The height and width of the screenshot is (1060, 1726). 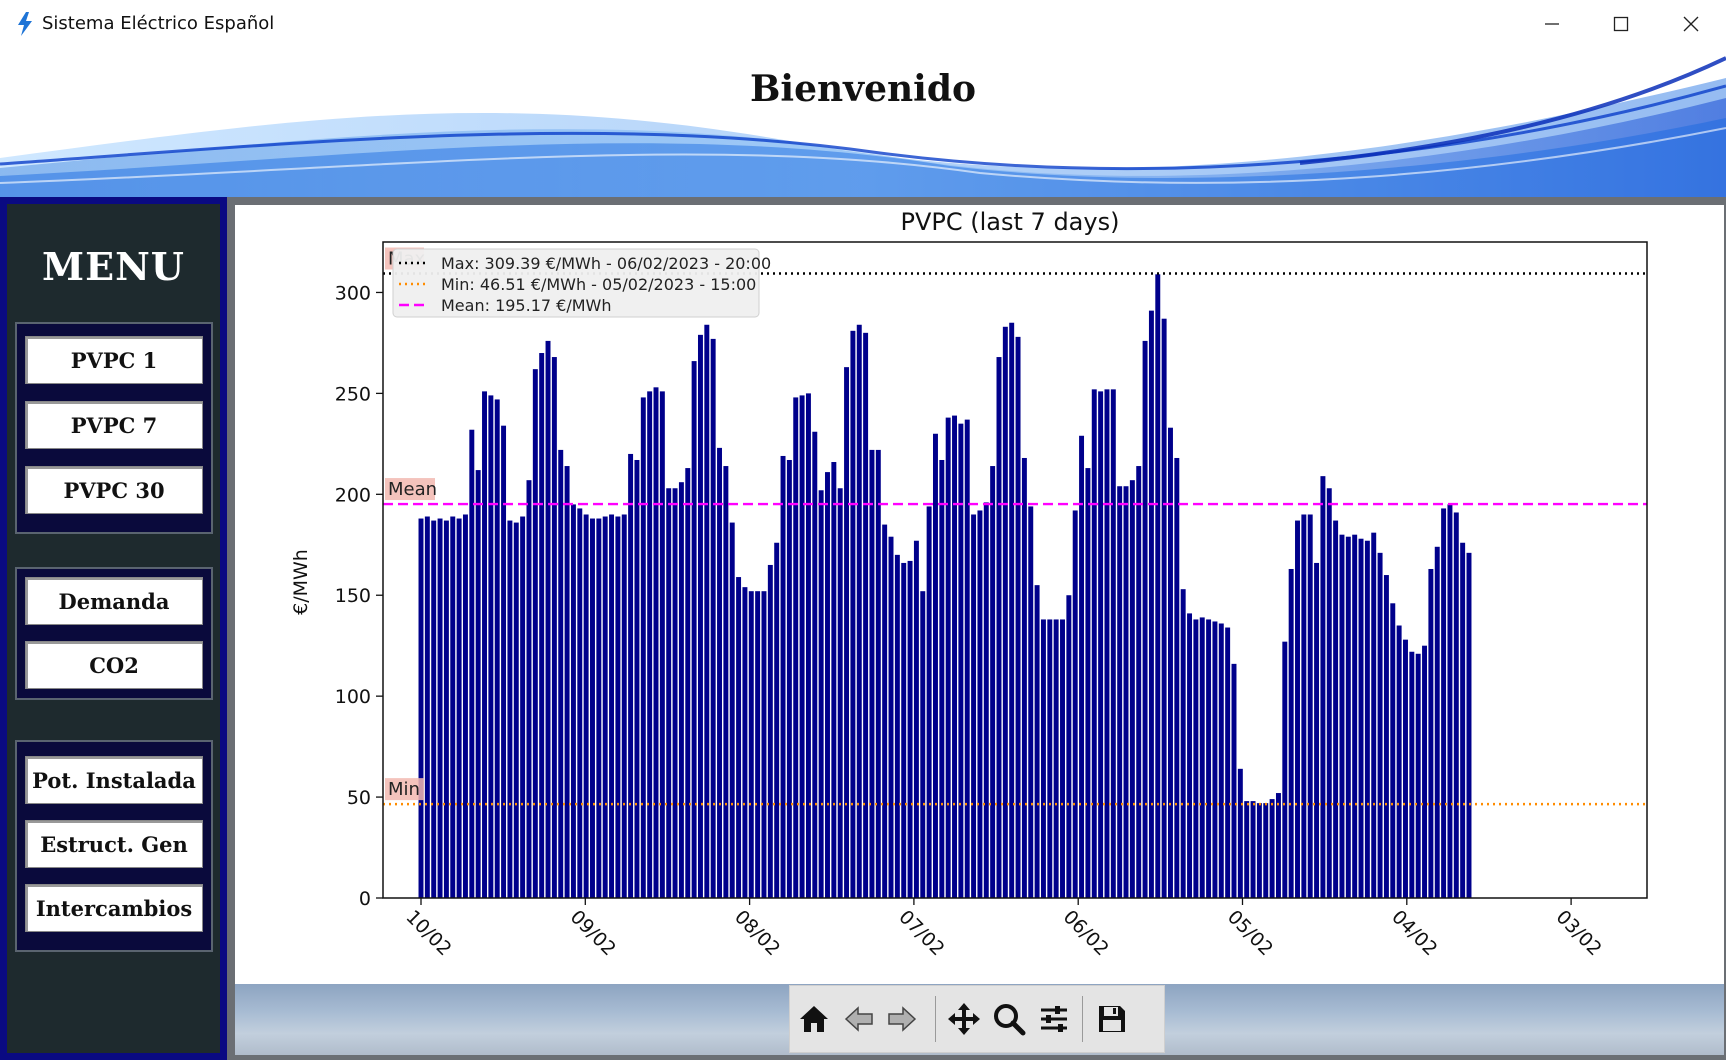 I want to click on legend-entry: Min: 46.51 €/MWh - 05/02/2023 - 15:00, so click(x=598, y=284).